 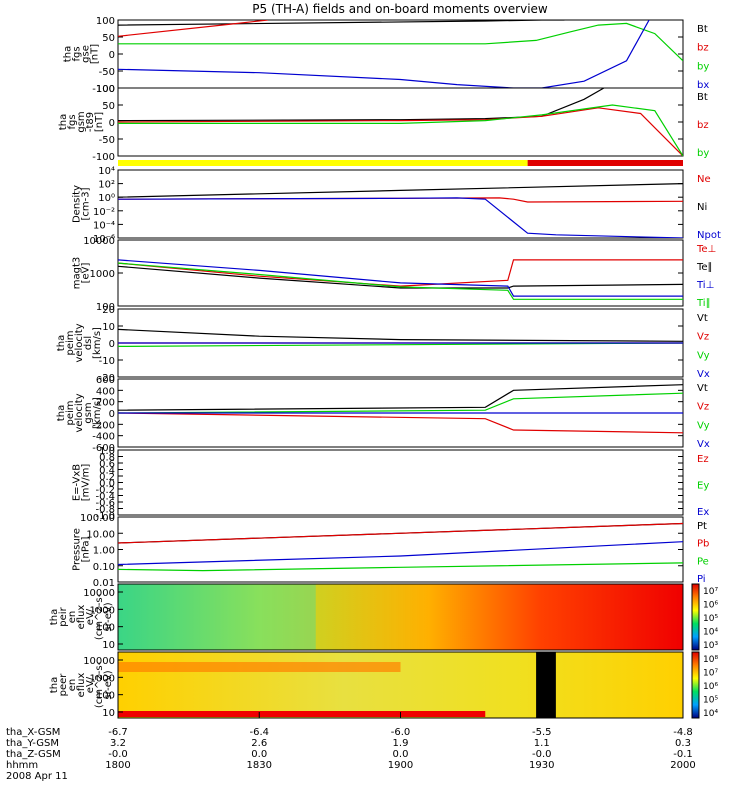 What do you see at coordinates (541, 765) in the screenshot?
I see `xaxis-value: 1930` at bounding box center [541, 765].